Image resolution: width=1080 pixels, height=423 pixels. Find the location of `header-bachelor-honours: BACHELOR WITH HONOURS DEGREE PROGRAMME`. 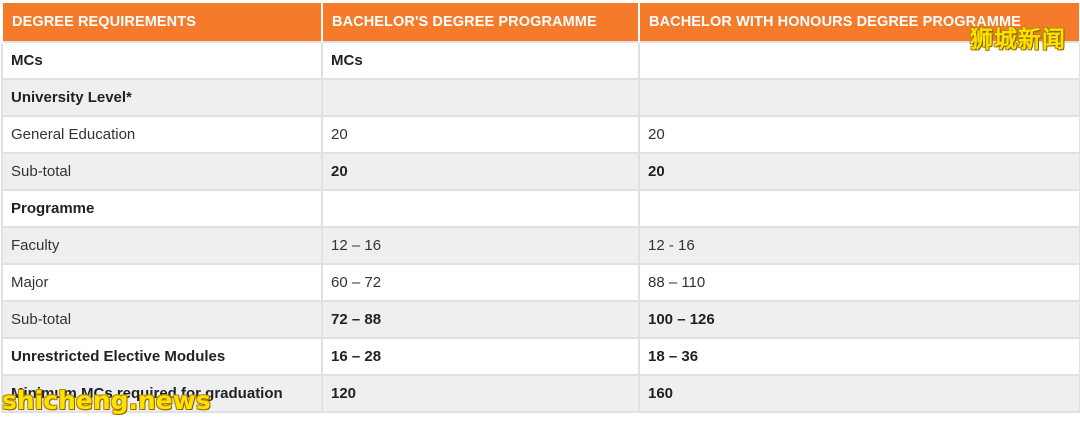

header-bachelor-honours: BACHELOR WITH HONOURS DEGREE PROGRAMME is located at coordinates (859, 21).